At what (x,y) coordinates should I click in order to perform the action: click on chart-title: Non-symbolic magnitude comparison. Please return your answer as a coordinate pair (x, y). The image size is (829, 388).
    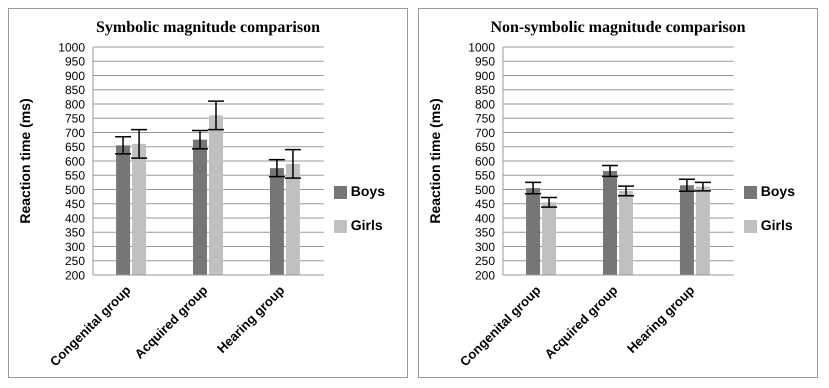
    Looking at the image, I should click on (618, 28).